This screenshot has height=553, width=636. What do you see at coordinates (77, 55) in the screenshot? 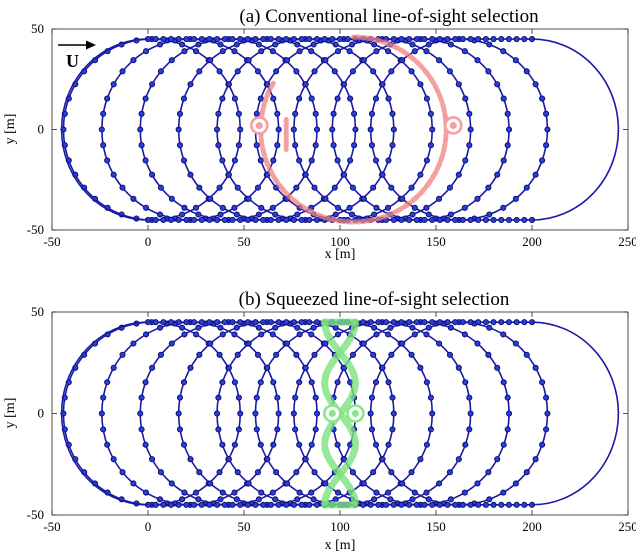
I see `wind-arrow: U` at bounding box center [77, 55].